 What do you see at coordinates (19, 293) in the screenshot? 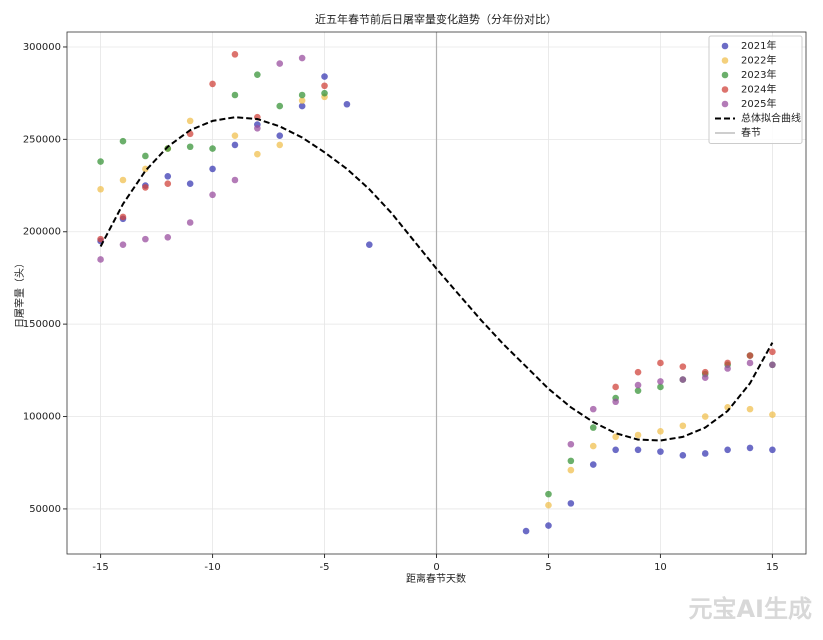
I see `y-axis-label: 日屠宰量（头）` at bounding box center [19, 293].